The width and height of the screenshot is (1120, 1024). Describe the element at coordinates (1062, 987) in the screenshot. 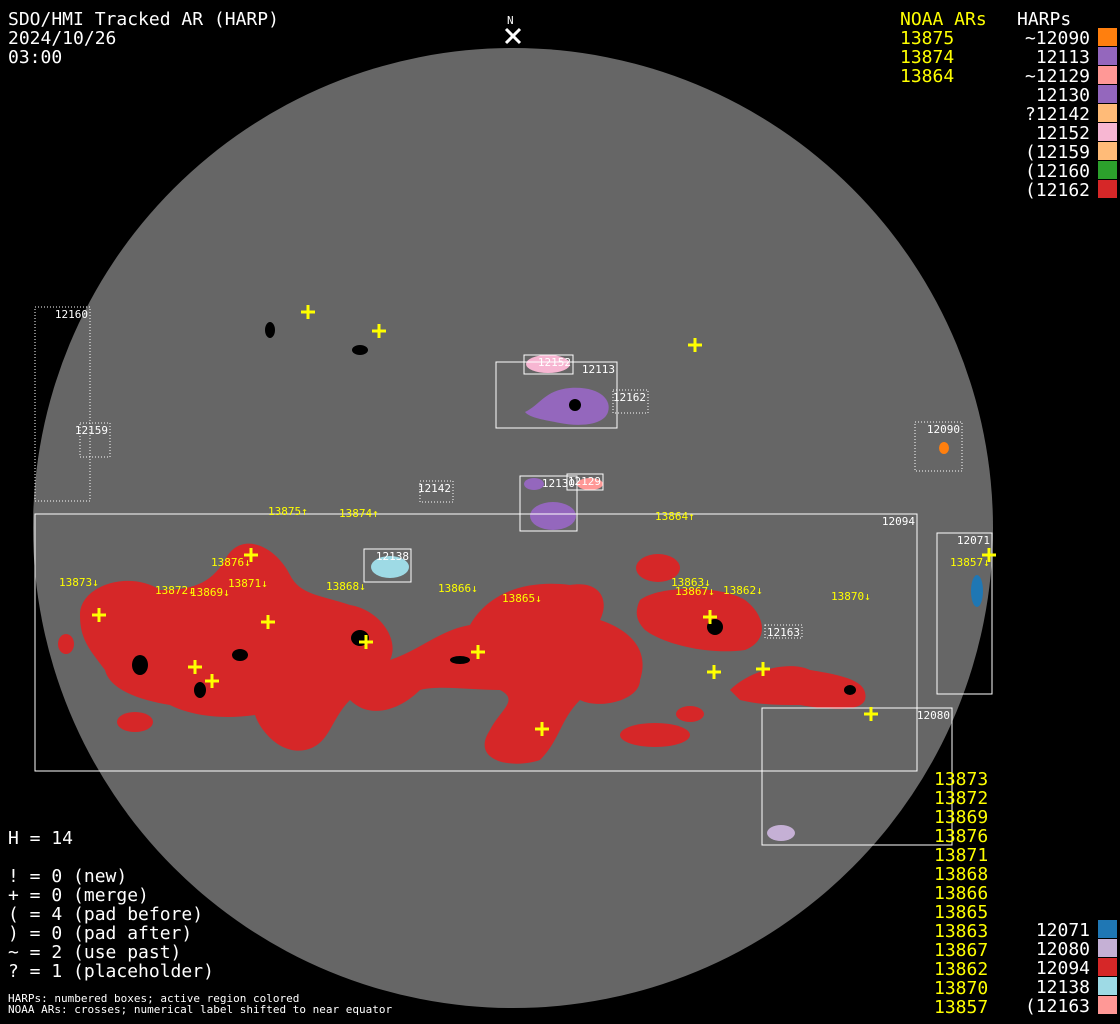

I see `harp-bottom-item: 12138` at that location.